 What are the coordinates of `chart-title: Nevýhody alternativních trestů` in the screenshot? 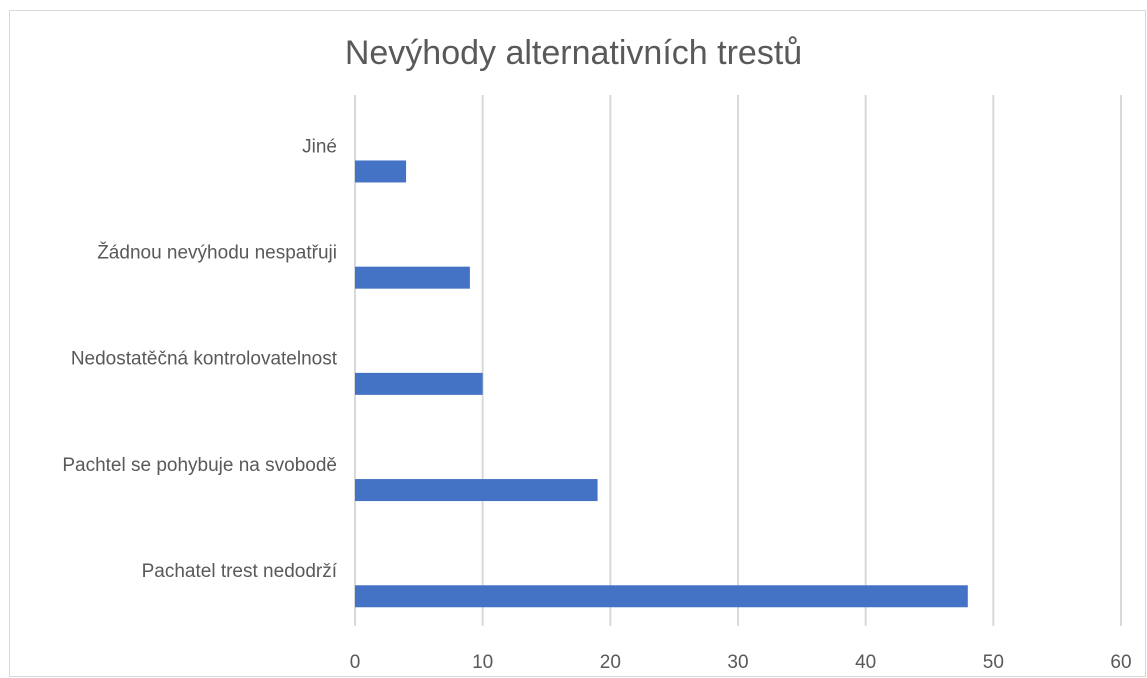 It's located at (573, 53).